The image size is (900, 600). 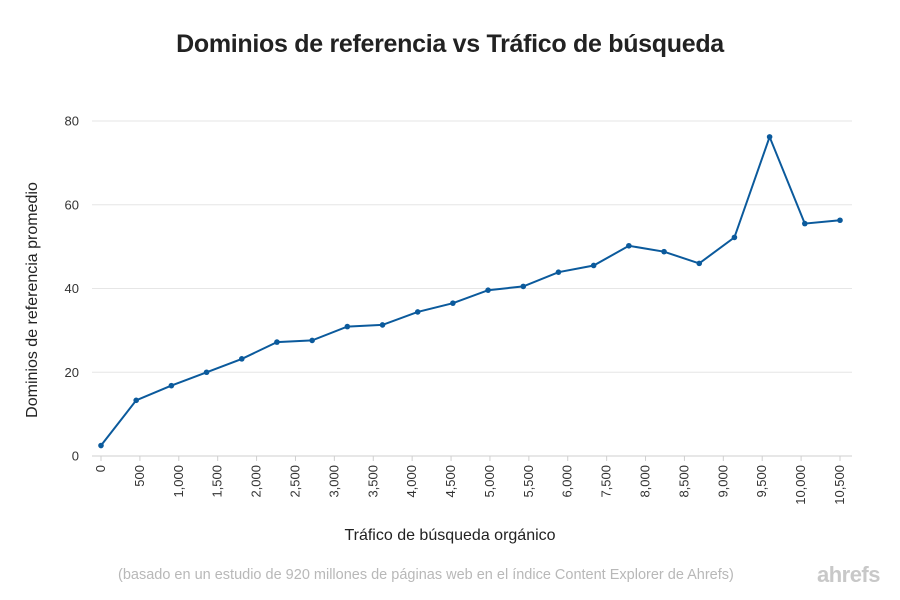 I want to click on x-tick-label: 0, so click(x=100, y=468).